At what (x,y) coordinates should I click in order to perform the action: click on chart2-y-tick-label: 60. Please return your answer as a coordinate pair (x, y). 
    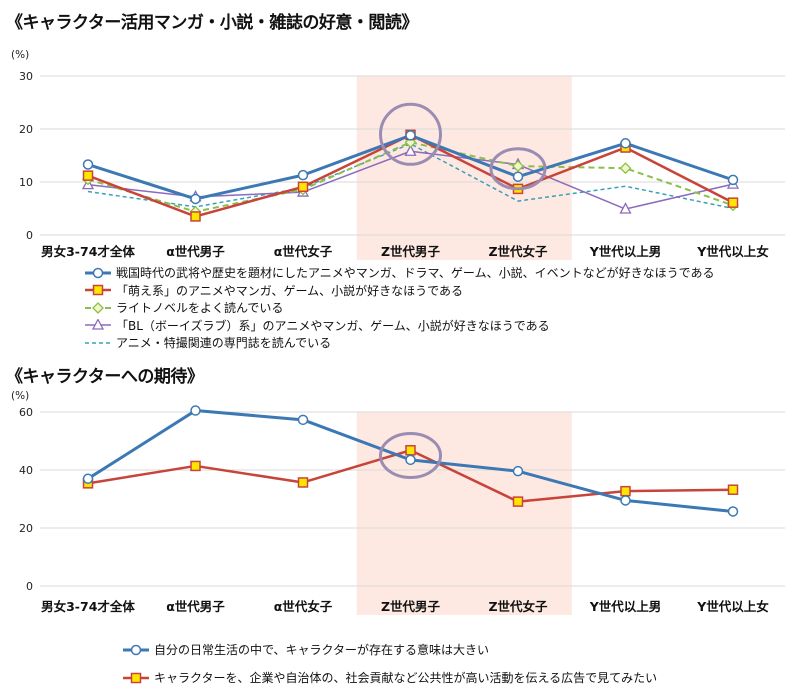
    Looking at the image, I should click on (26, 412).